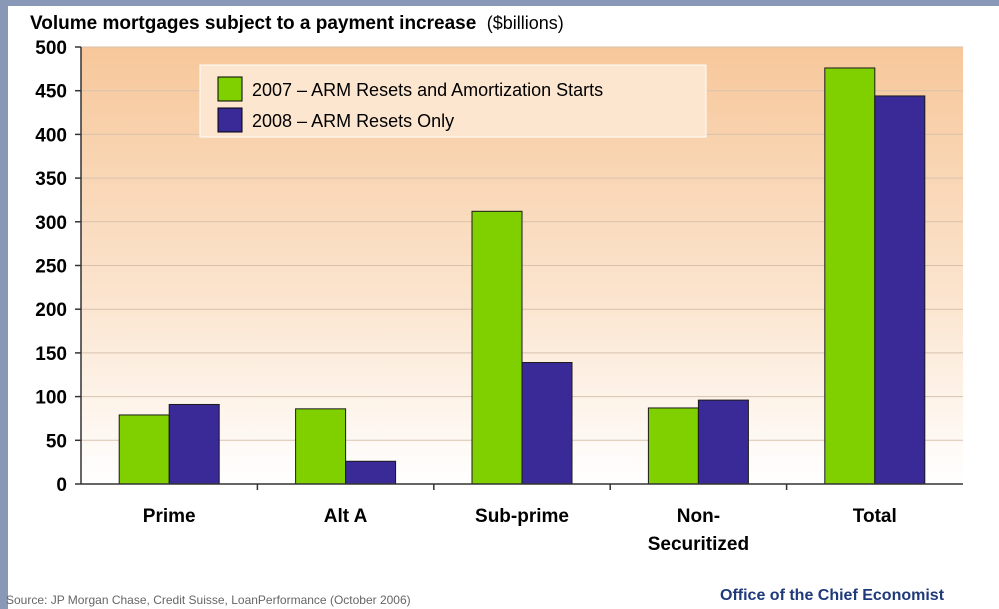 The image size is (999, 609). Describe the element at coordinates (503, 3) in the screenshot. I see `slide-top-border` at that location.